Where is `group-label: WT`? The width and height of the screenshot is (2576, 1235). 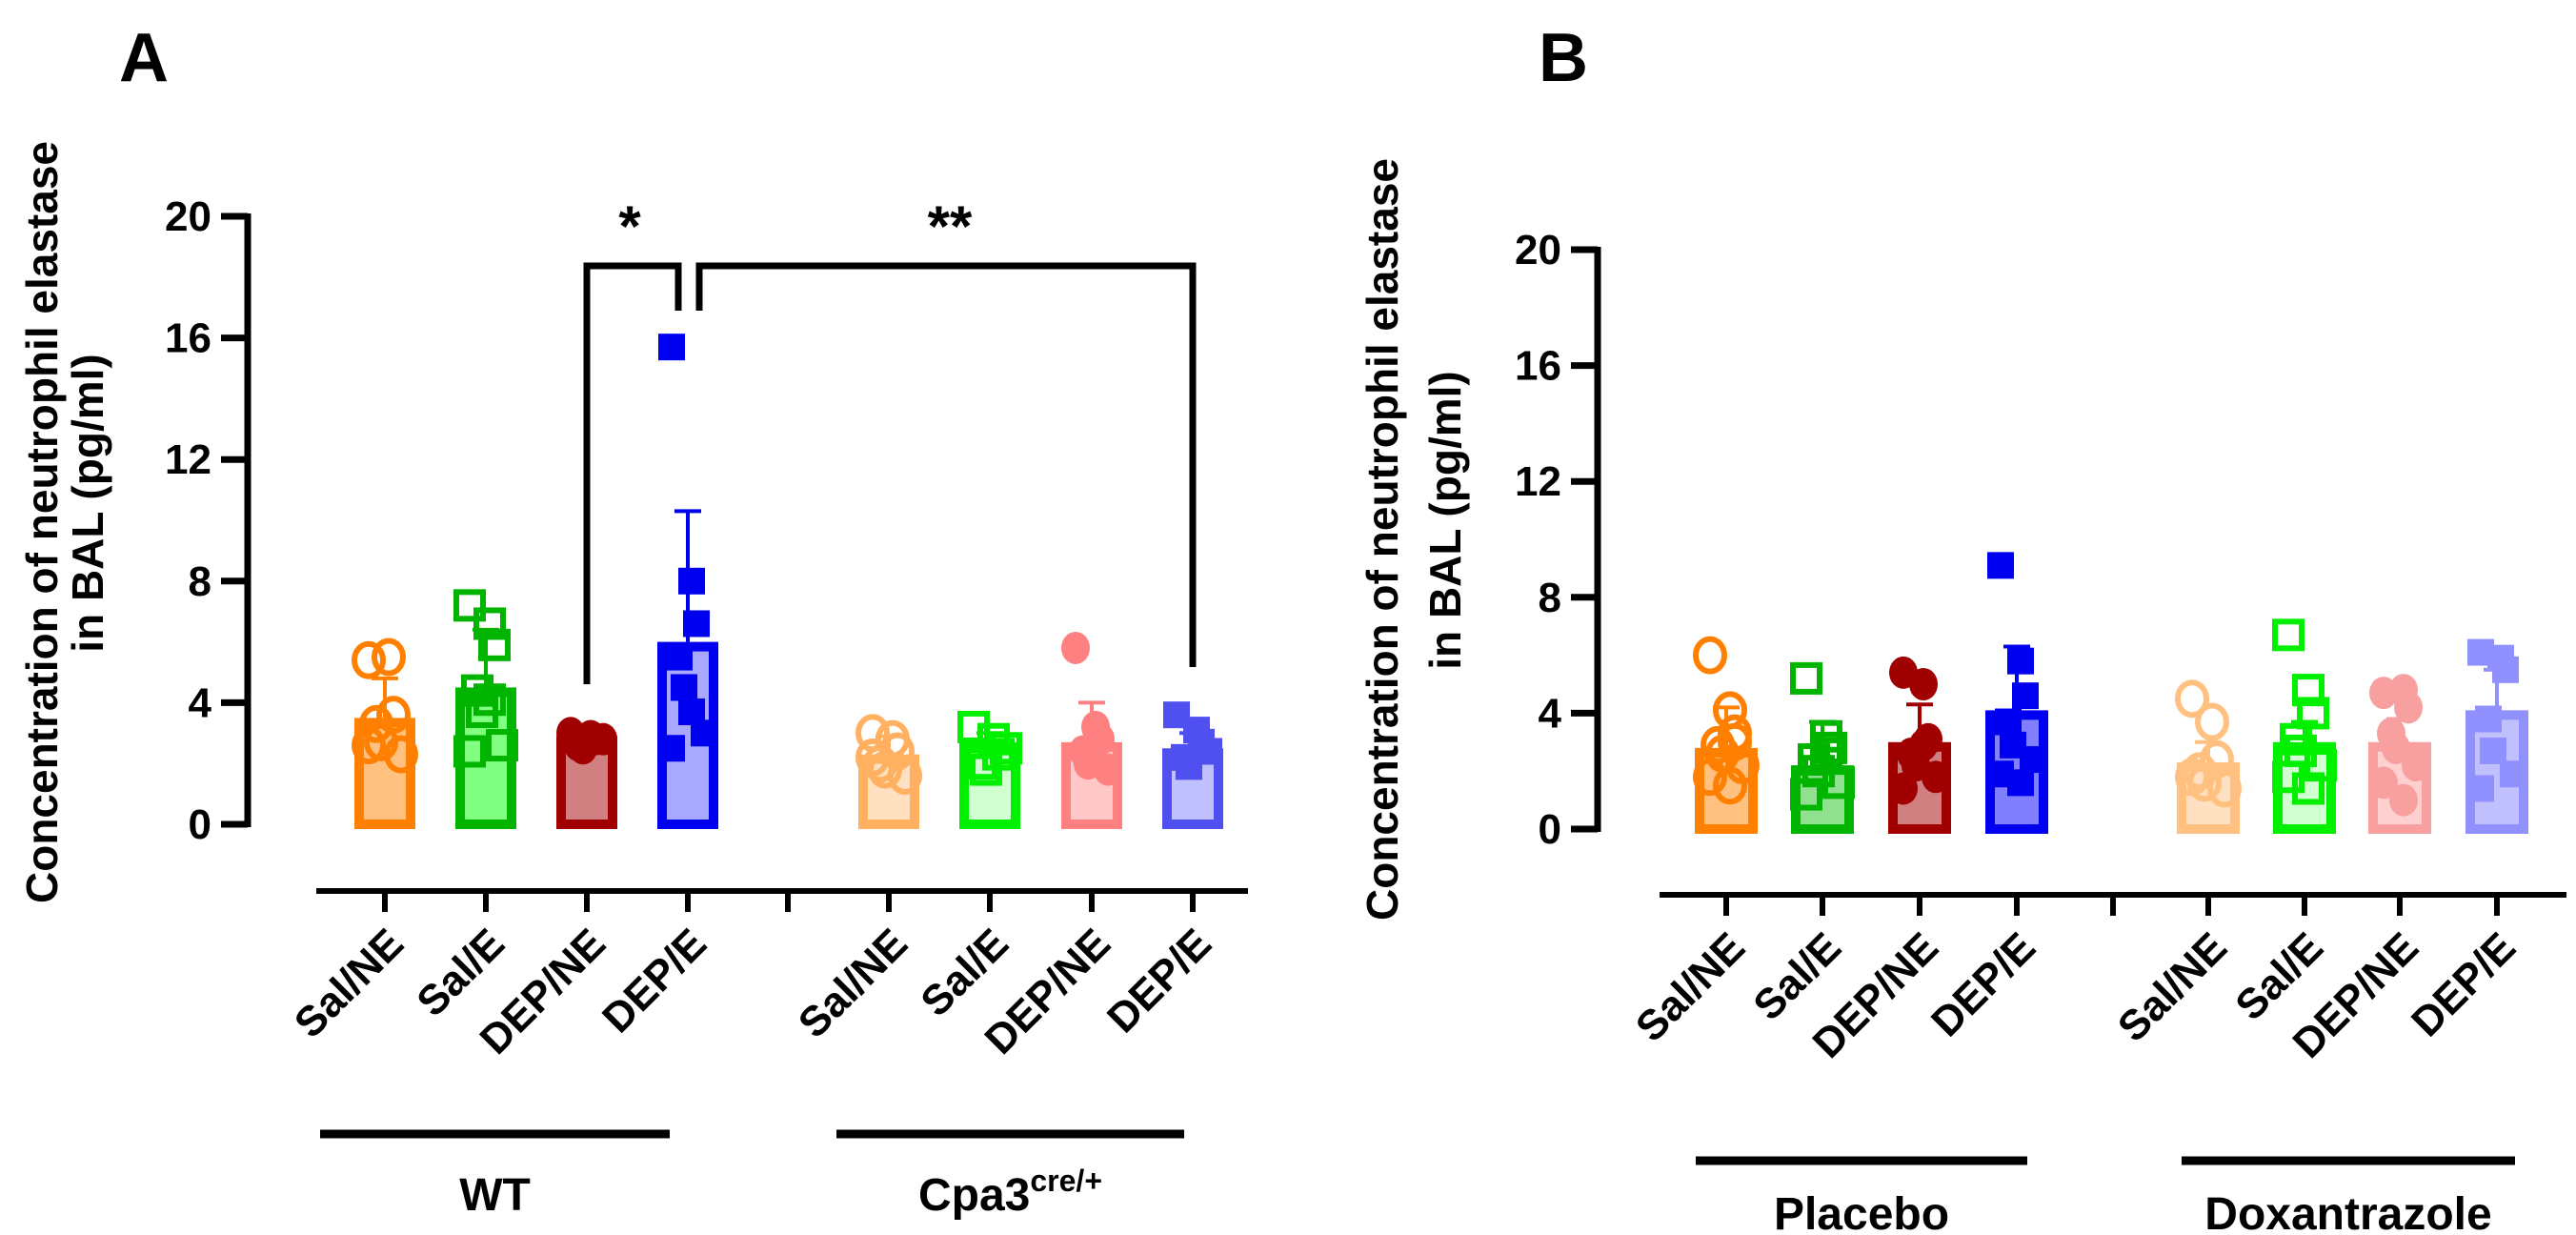 group-label: WT is located at coordinates (495, 1195).